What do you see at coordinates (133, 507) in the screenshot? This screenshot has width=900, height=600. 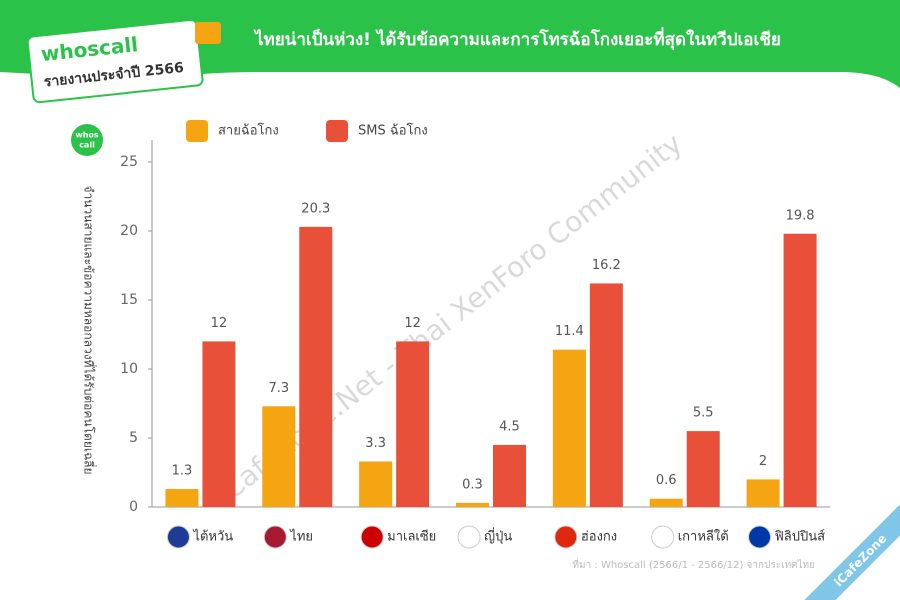 I see `y-tick-label: 0` at bounding box center [133, 507].